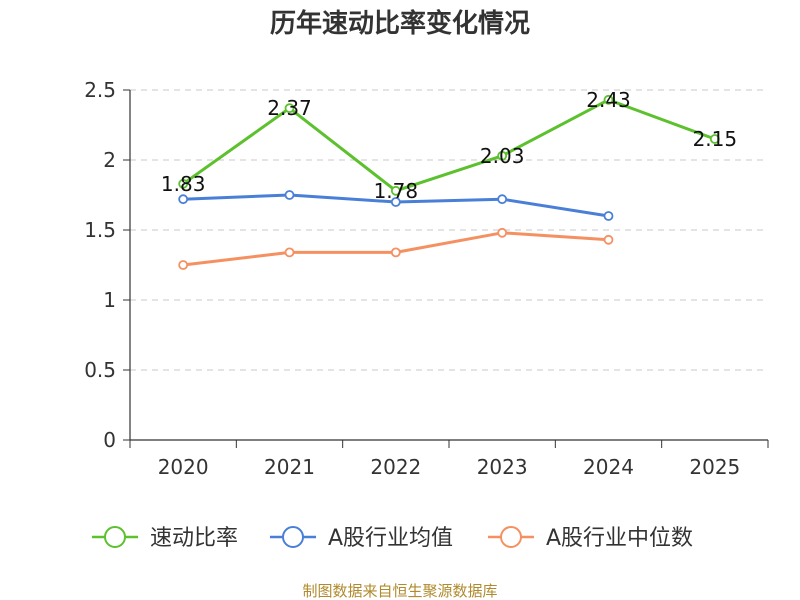  I want to click on data-label-2021: 2.37, so click(289, 108).